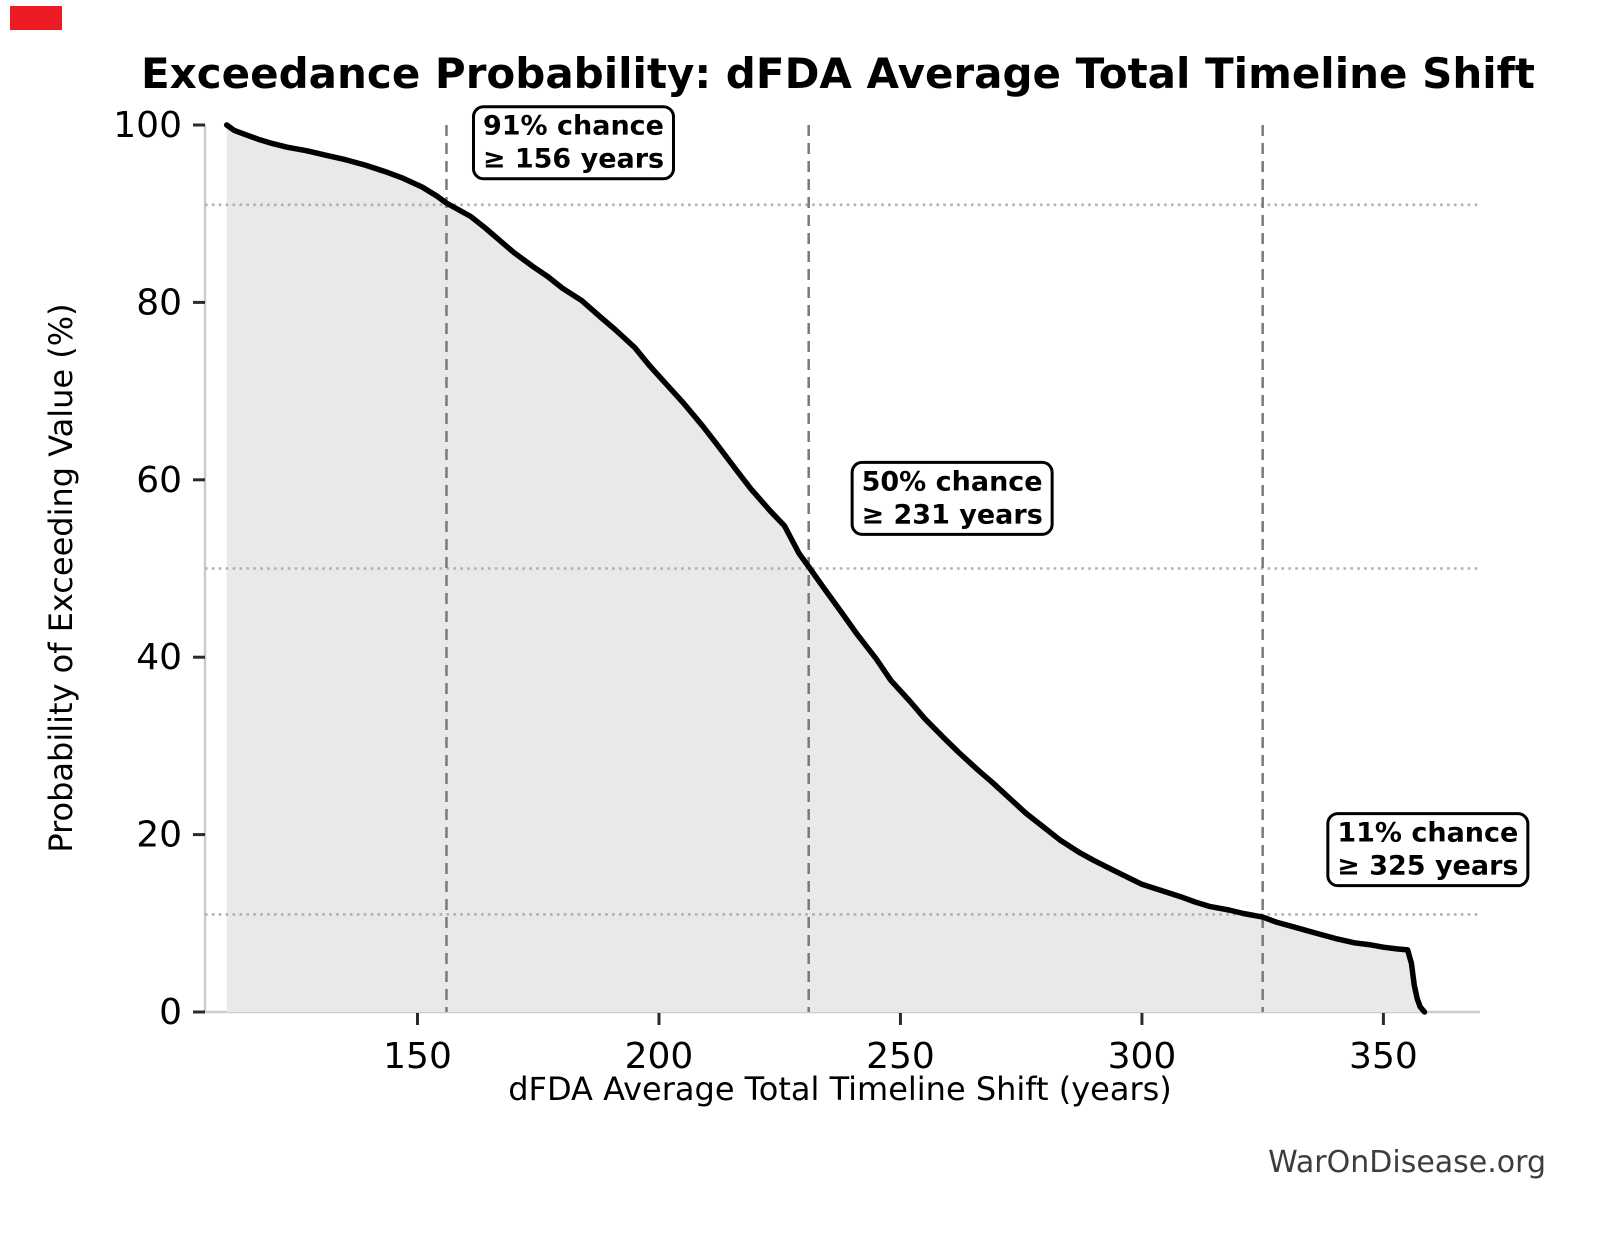 This screenshot has height=1234, width=1604. Describe the element at coordinates (61, 577) in the screenshot. I see `y-axis-label: Probability of Exceeding Value (%)` at that location.